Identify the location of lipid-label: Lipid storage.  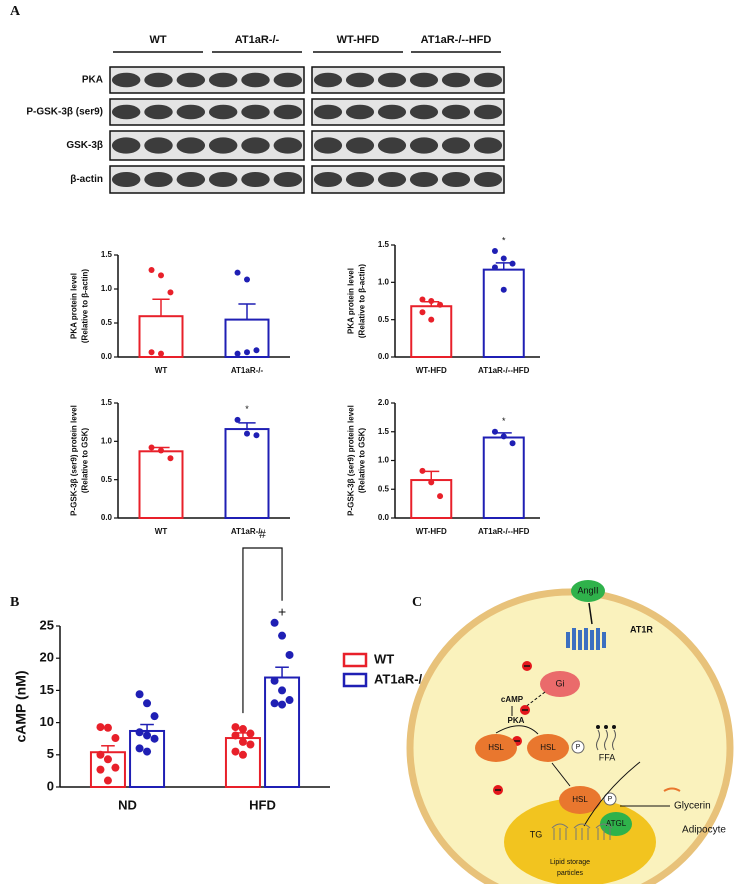
(570, 862).